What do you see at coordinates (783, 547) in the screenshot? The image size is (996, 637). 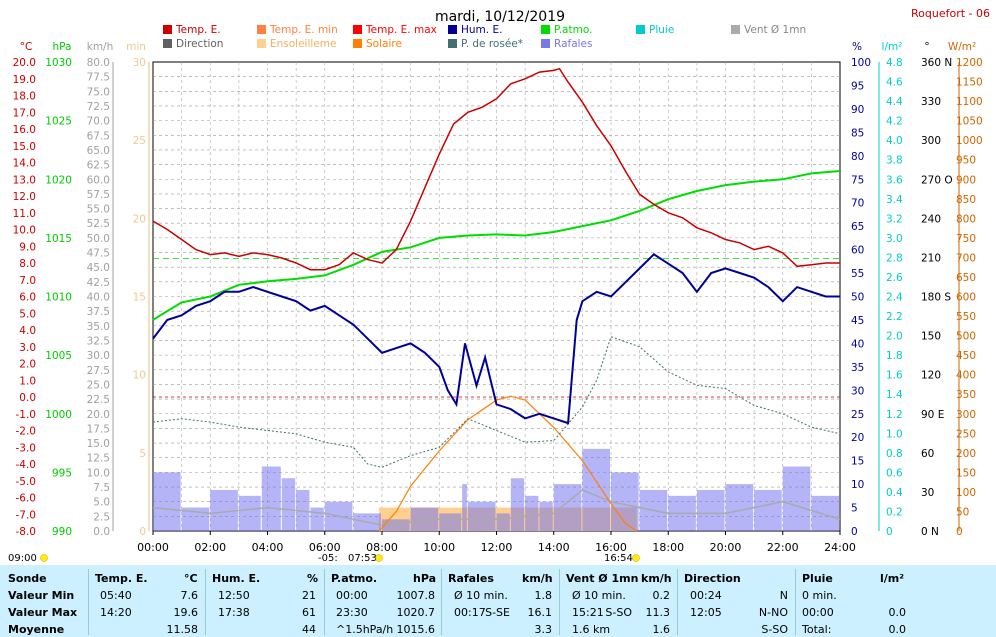 I see `time-tick: 22:00` at bounding box center [783, 547].